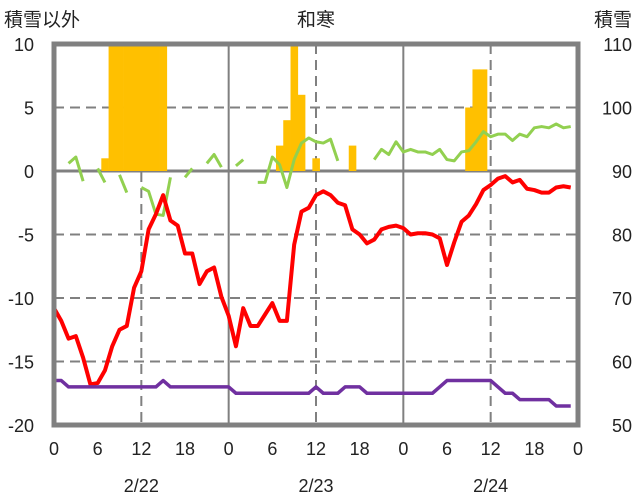 The image size is (636, 501). I want to click on date-label: 2/22, so click(141, 486).